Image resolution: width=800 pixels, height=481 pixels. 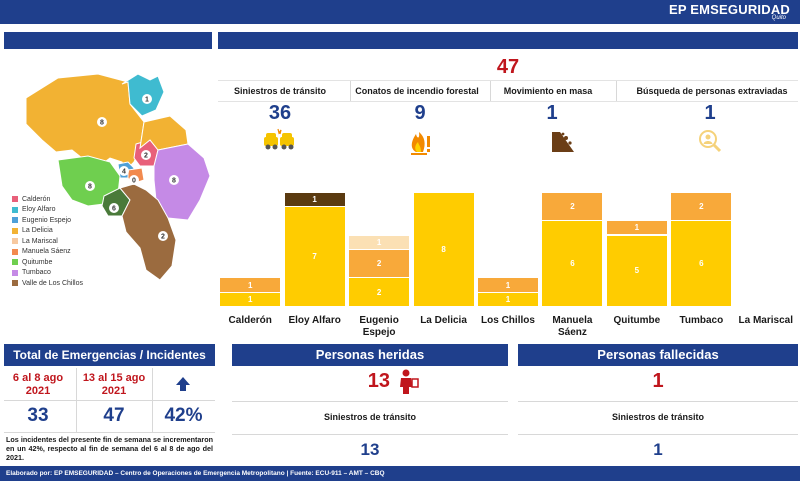 I want to click on category-label-traffic: Siniestros de tránsito, so click(x=280, y=91).